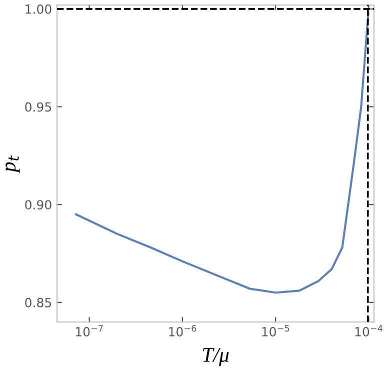  Describe the element at coordinates (368, 330) in the screenshot. I see `x-tick-label: 10$^{−4}$` at that location.